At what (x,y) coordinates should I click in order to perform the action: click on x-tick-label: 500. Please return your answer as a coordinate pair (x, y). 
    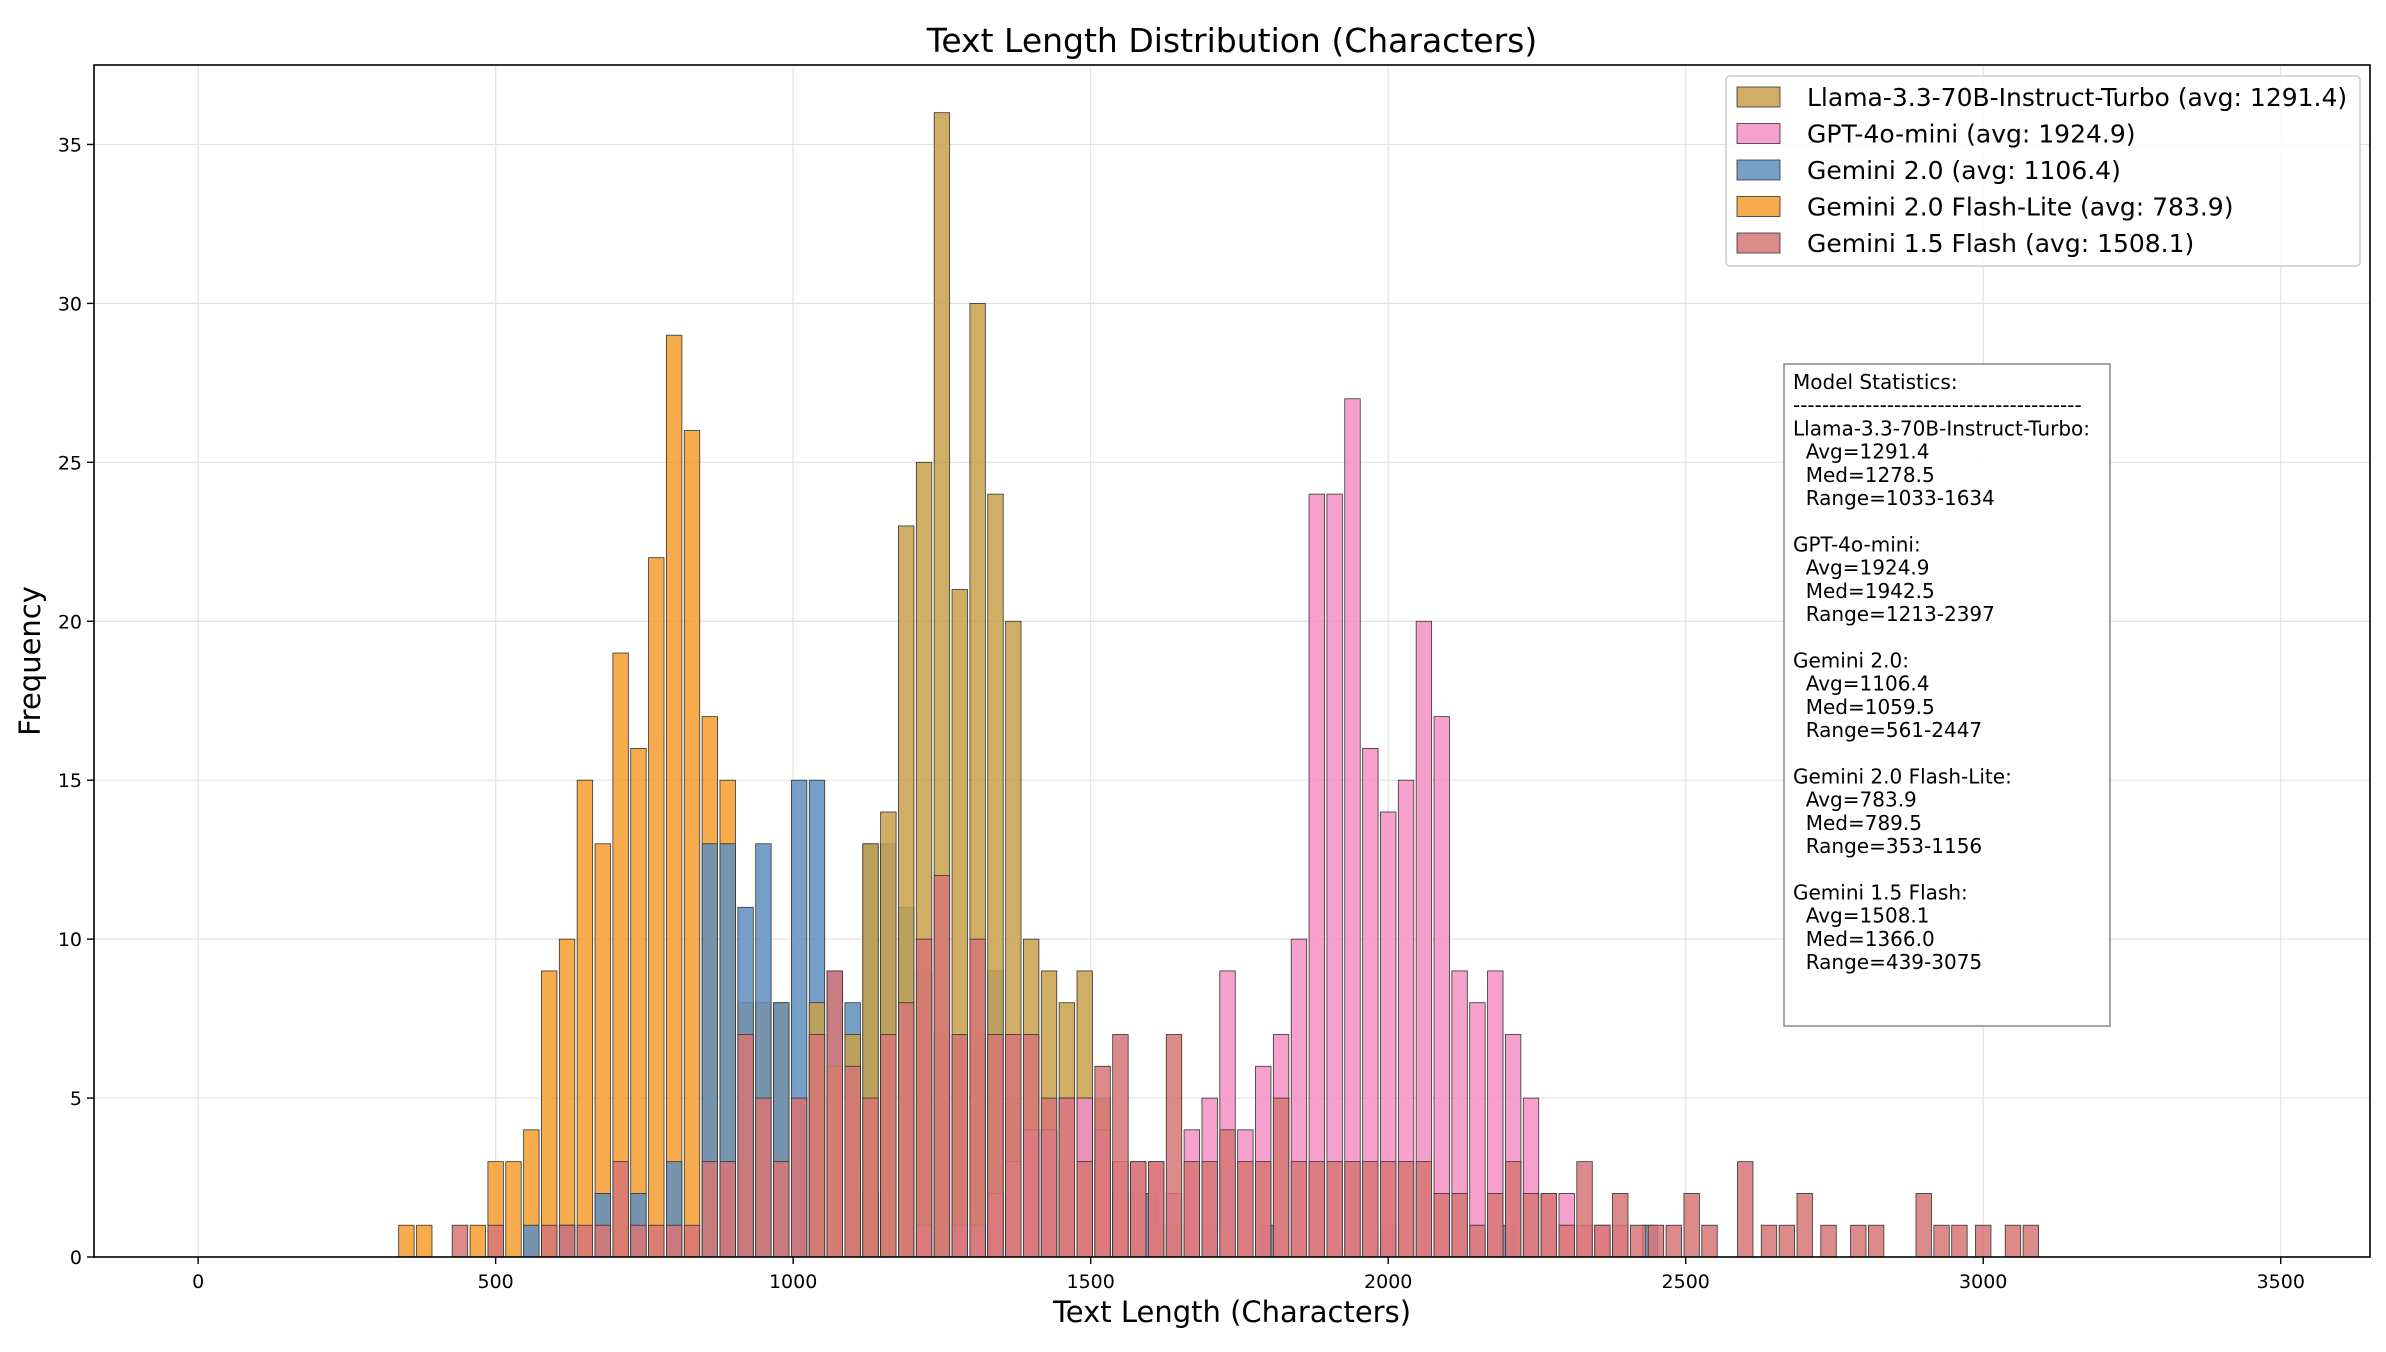
    Looking at the image, I should click on (496, 1282).